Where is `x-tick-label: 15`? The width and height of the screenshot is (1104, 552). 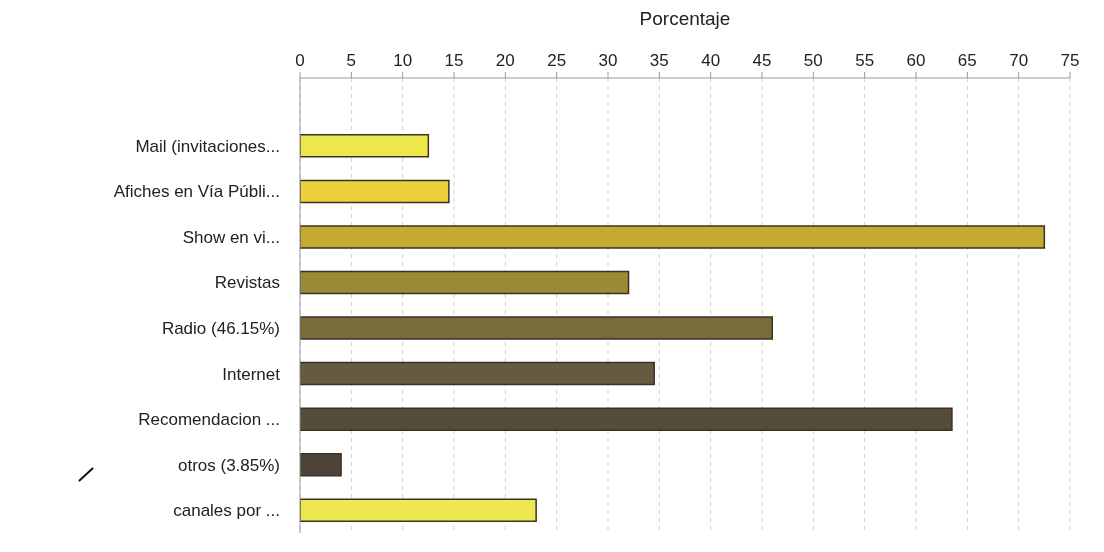
x-tick-label: 15 is located at coordinates (454, 60).